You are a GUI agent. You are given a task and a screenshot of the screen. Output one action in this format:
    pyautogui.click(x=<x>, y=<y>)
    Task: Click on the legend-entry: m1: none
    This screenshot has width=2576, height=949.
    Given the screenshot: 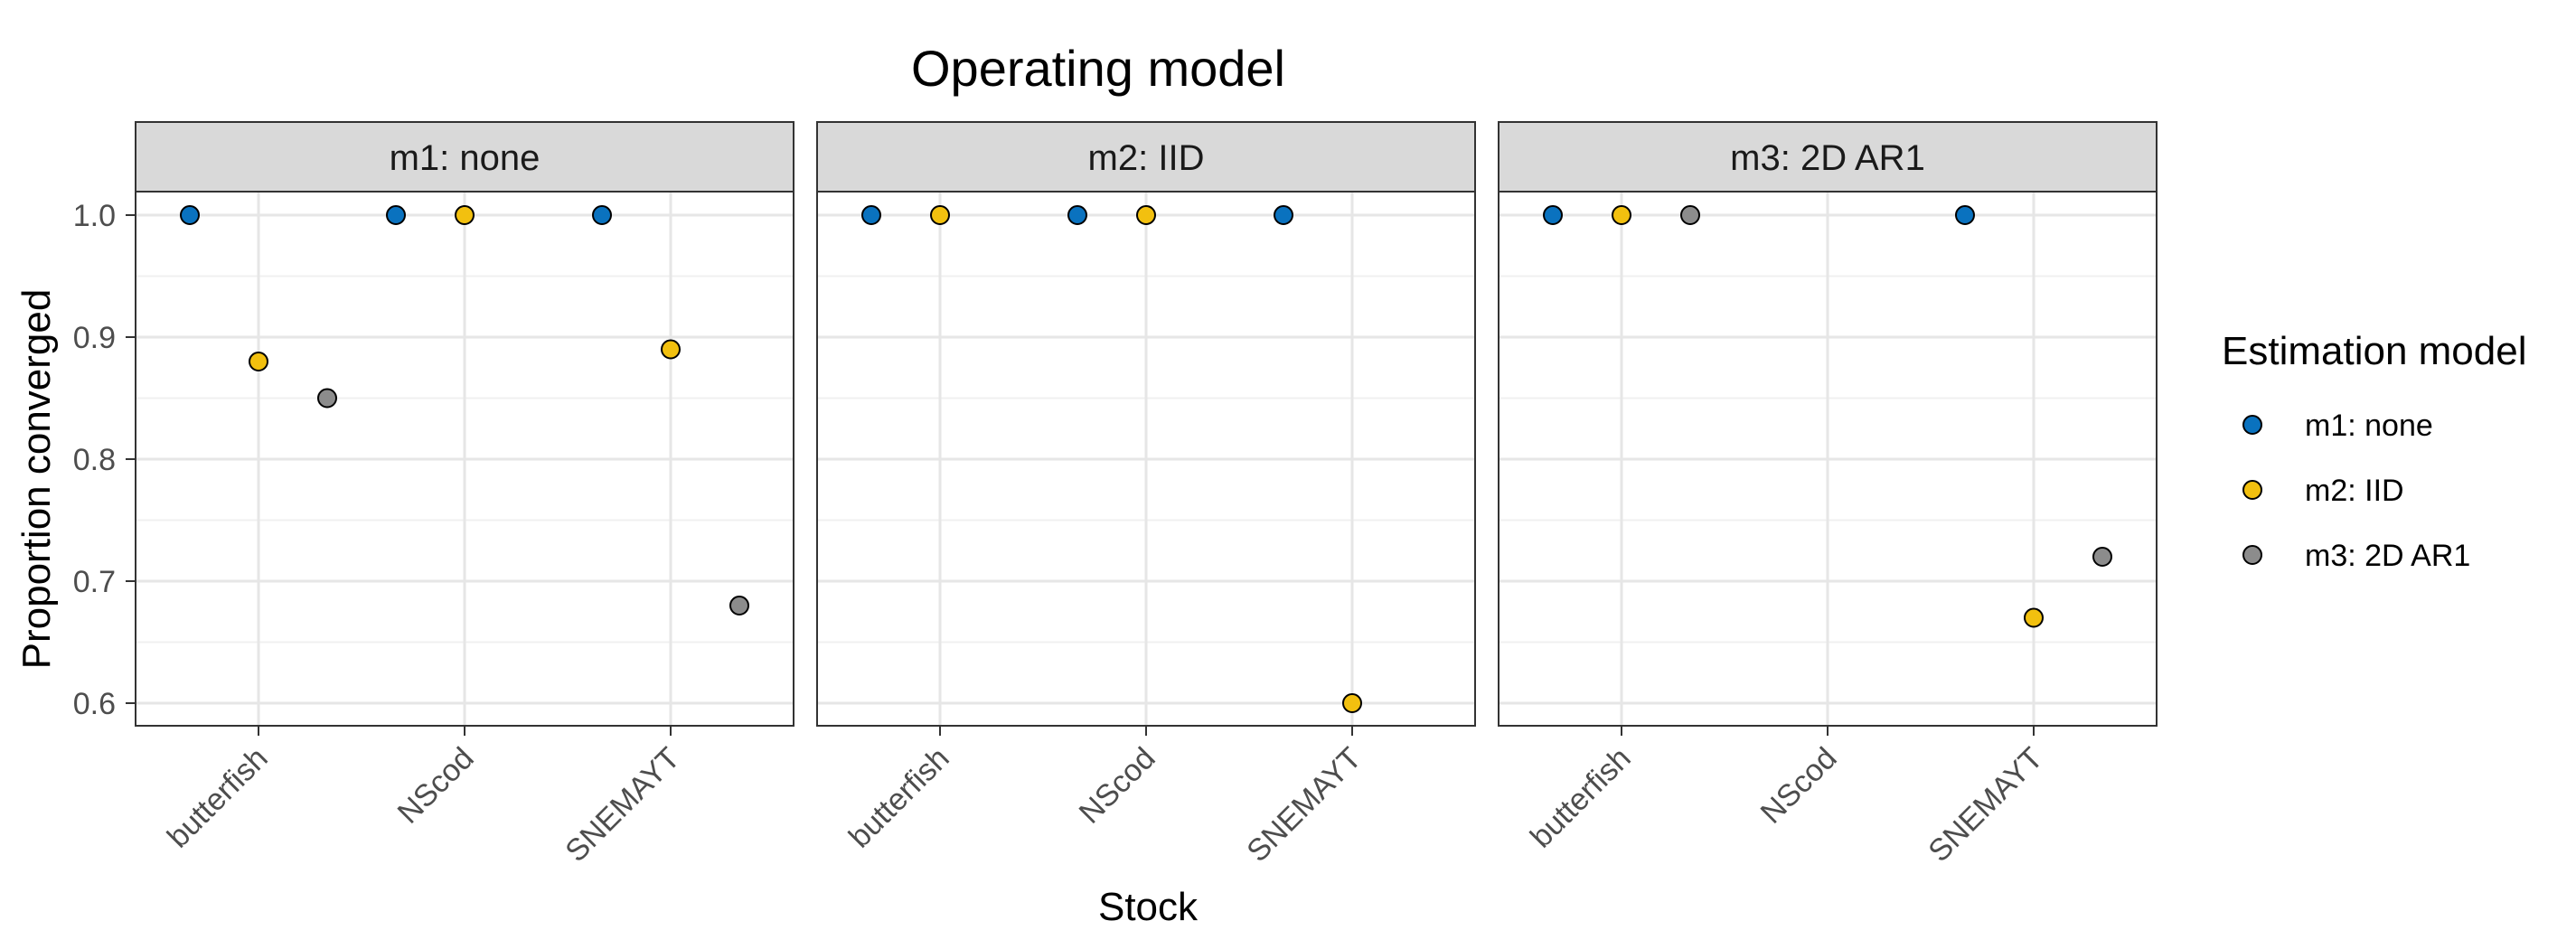 What is the action you would take?
    pyautogui.click(x=2337, y=426)
    